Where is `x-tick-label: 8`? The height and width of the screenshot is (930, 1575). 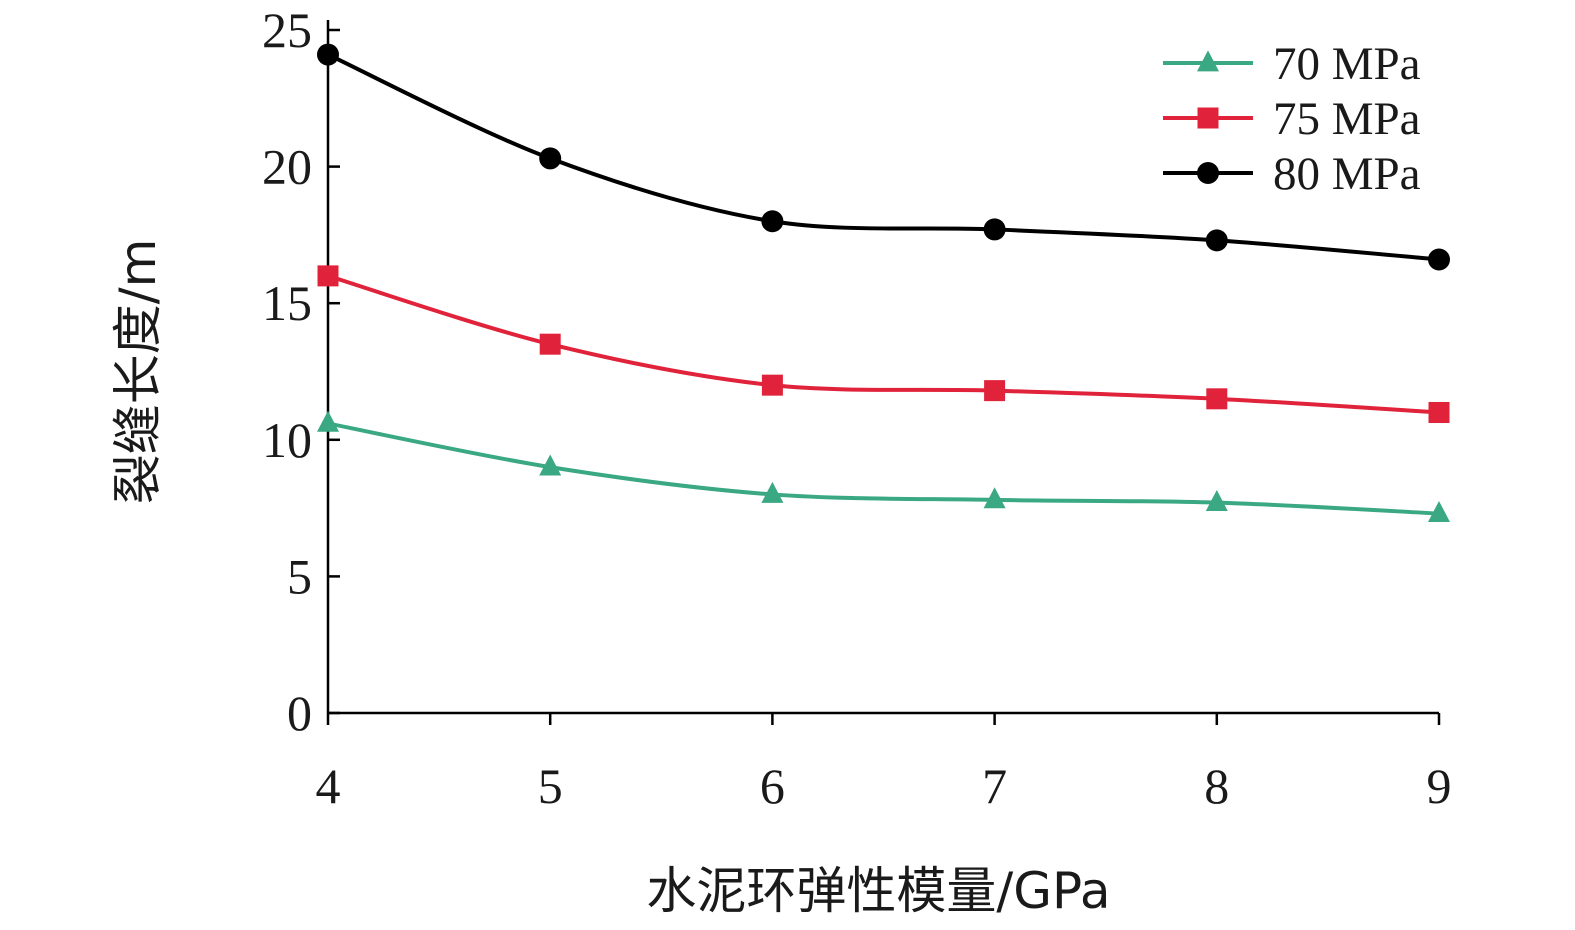 x-tick-label: 8 is located at coordinates (1216, 786).